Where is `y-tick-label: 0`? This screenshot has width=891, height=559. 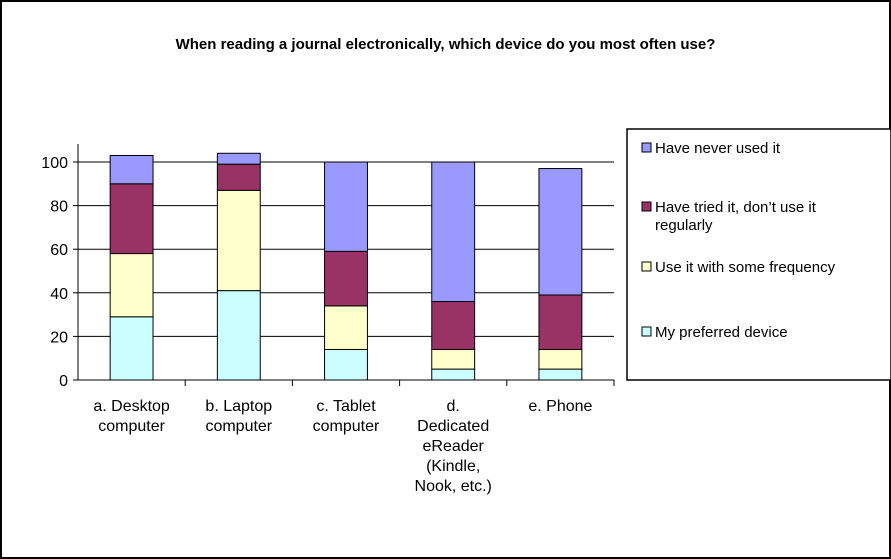 y-tick-label: 0 is located at coordinates (63, 381).